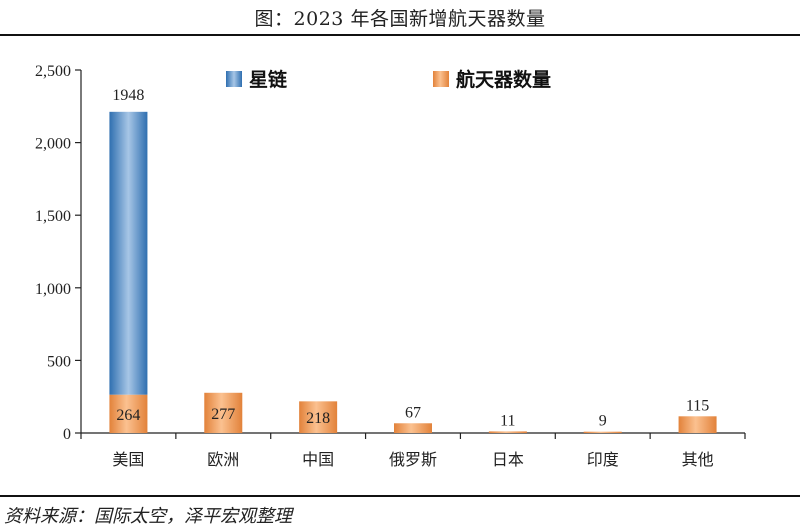 The width and height of the screenshot is (800, 531). I want to click on data-label-spacecraft: 277, so click(223, 414).